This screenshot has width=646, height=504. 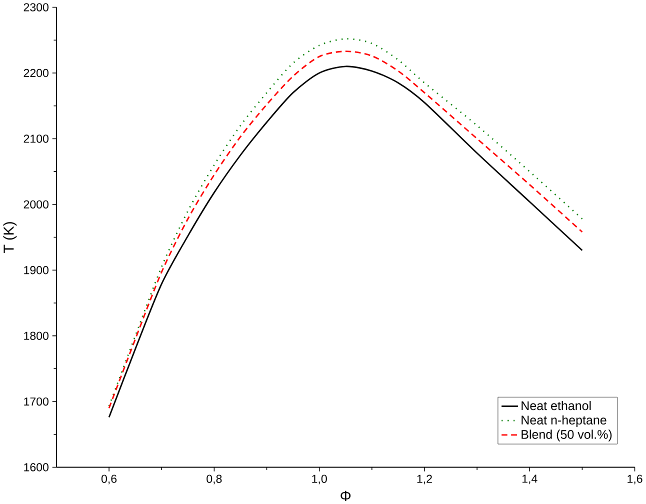 What do you see at coordinates (36, 204) in the screenshot?
I see `y-tick-label: 2000` at bounding box center [36, 204].